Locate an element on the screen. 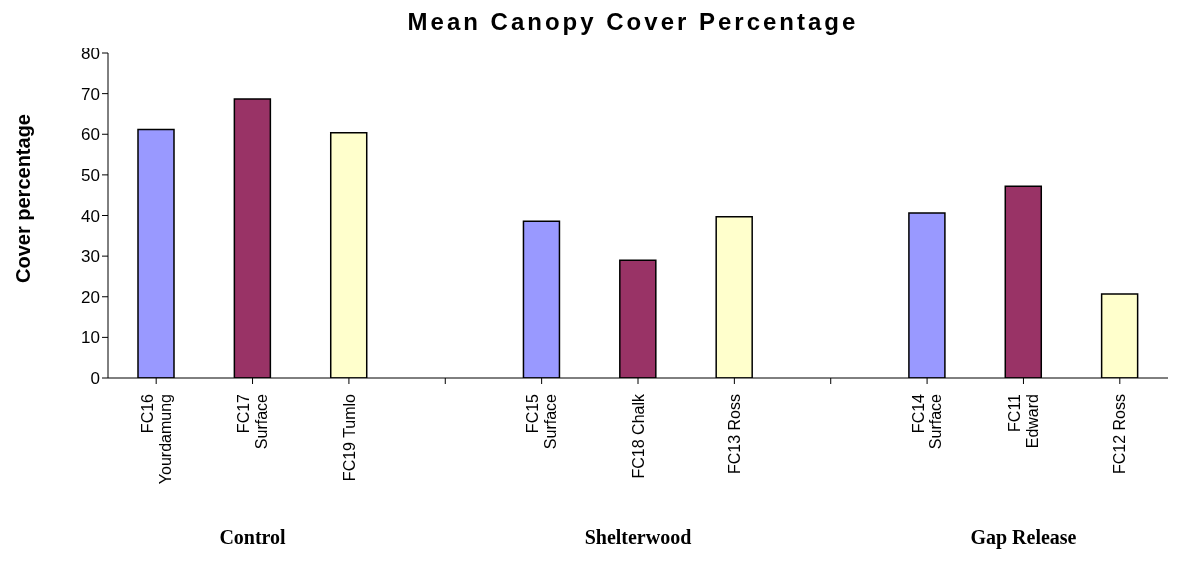  x-tick-label: FC19 Tumlo is located at coordinates (349, 437).